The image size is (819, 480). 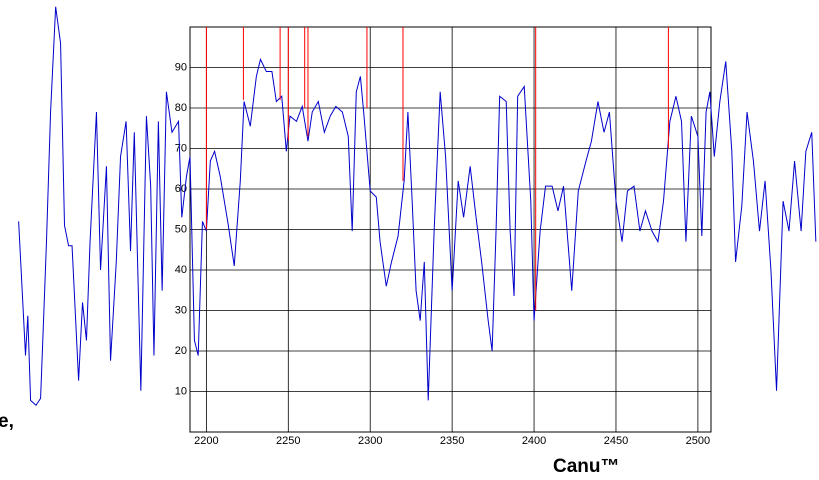 I want to click on x-tick-label: 2500, so click(x=698, y=441).